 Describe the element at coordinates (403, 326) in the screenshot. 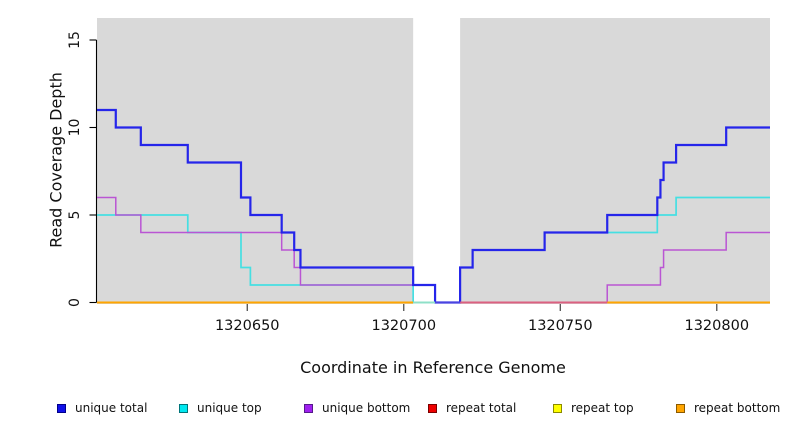

I see `x-tick-label: 1320700` at that location.